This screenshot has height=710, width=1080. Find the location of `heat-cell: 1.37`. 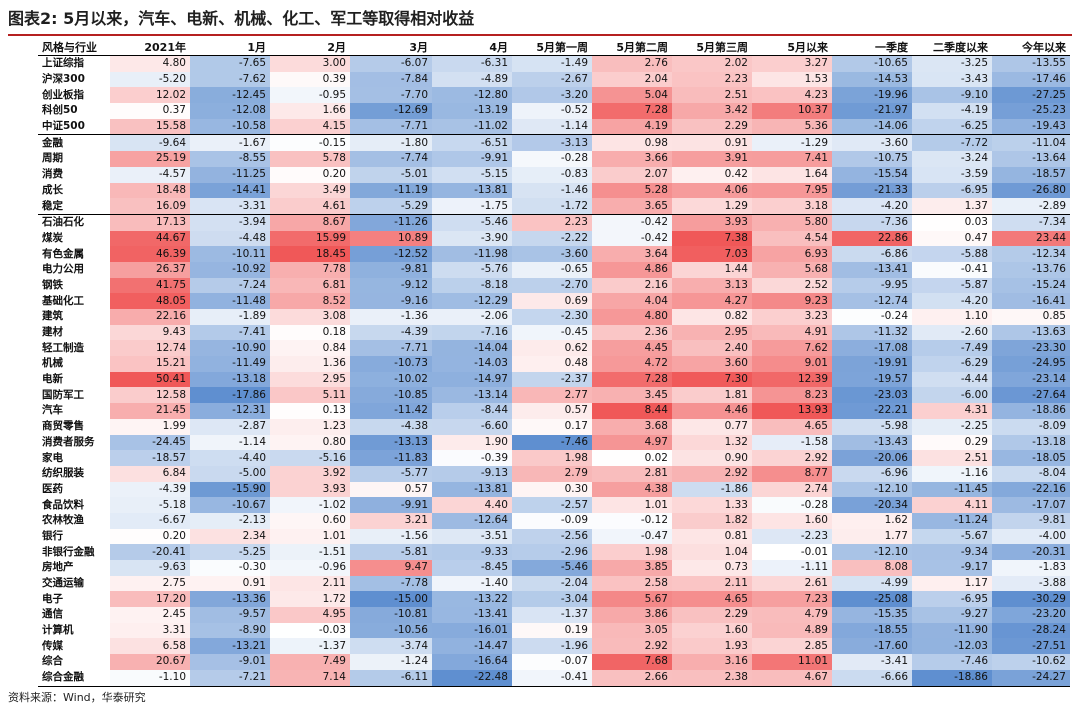

heat-cell: 1.37 is located at coordinates (952, 206).